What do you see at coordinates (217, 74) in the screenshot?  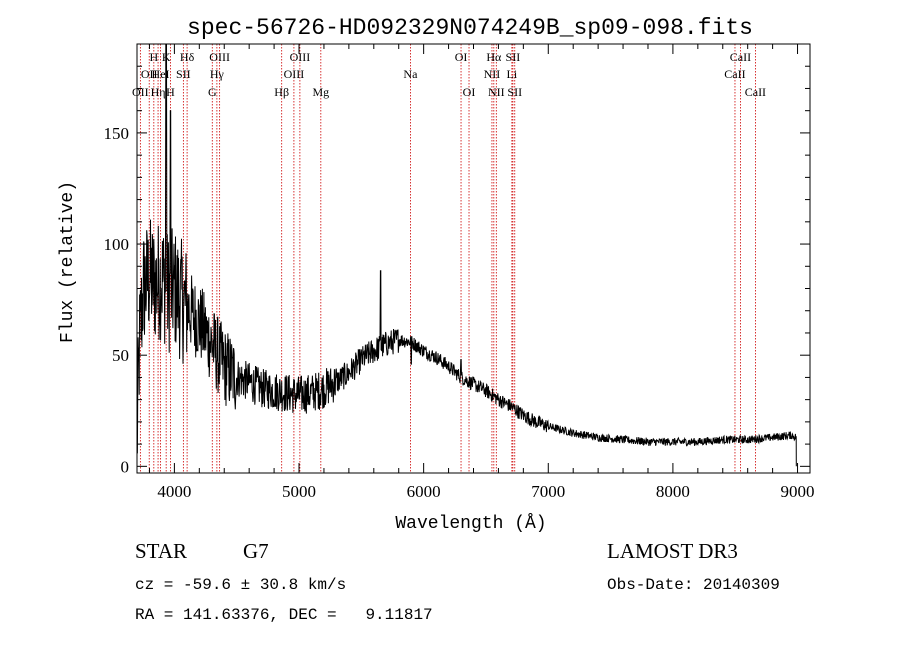 I see `line-label: Hγ` at bounding box center [217, 74].